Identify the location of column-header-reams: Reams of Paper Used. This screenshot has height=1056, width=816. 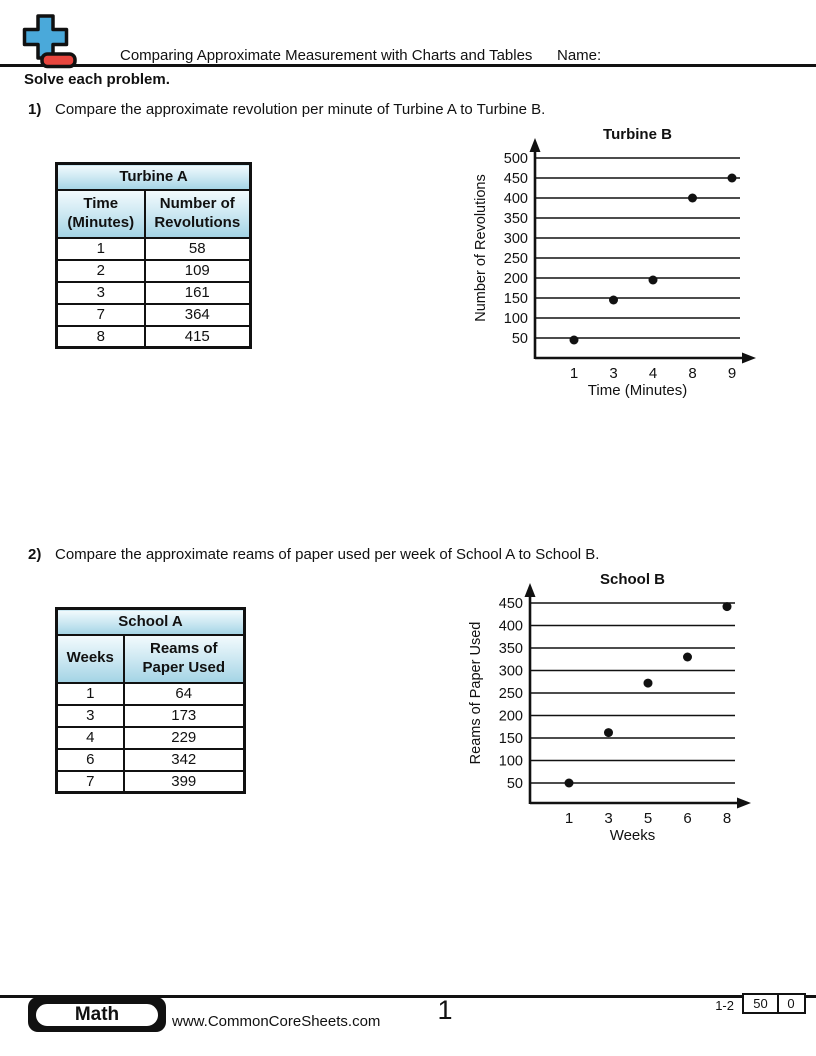
(184, 658).